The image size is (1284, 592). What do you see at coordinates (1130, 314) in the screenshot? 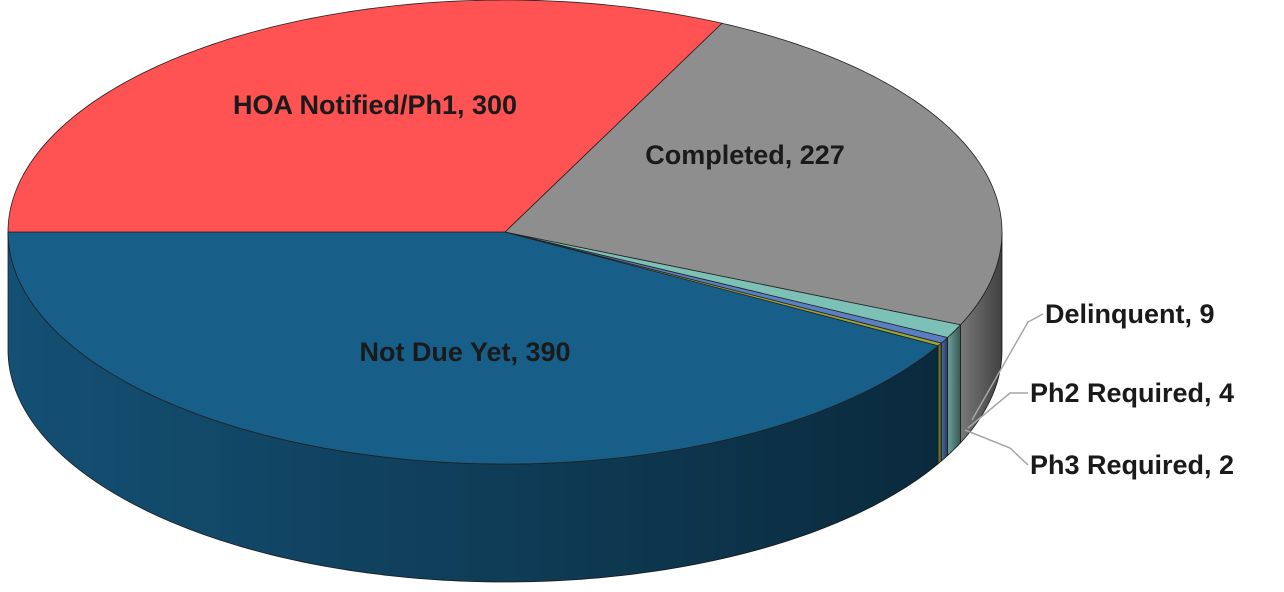
I see `data-label: Delinquent, 9` at bounding box center [1130, 314].